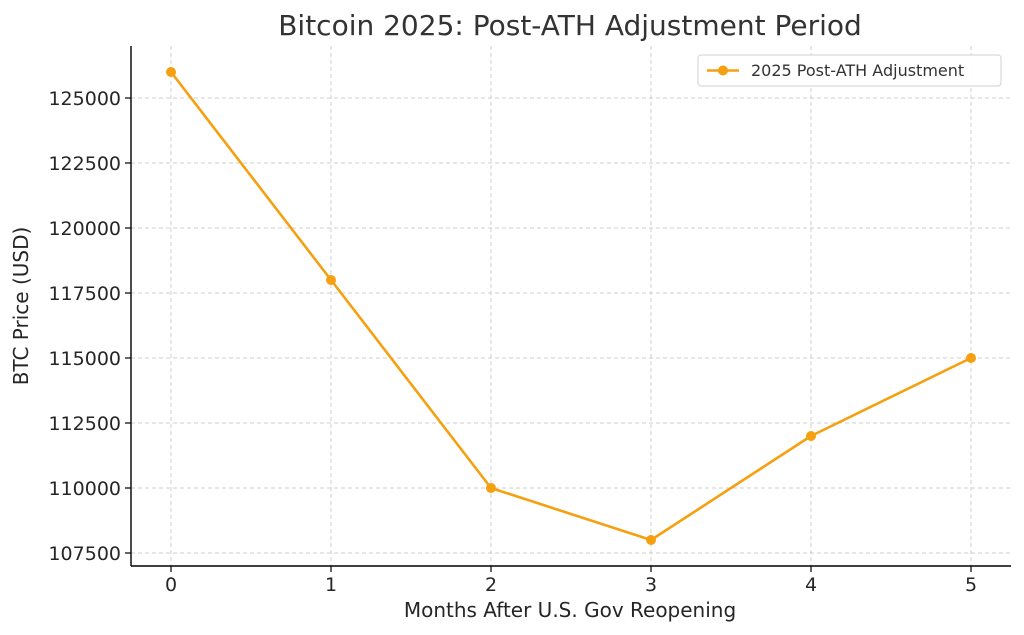  I want to click on x-tick-label: 2, so click(491, 585).